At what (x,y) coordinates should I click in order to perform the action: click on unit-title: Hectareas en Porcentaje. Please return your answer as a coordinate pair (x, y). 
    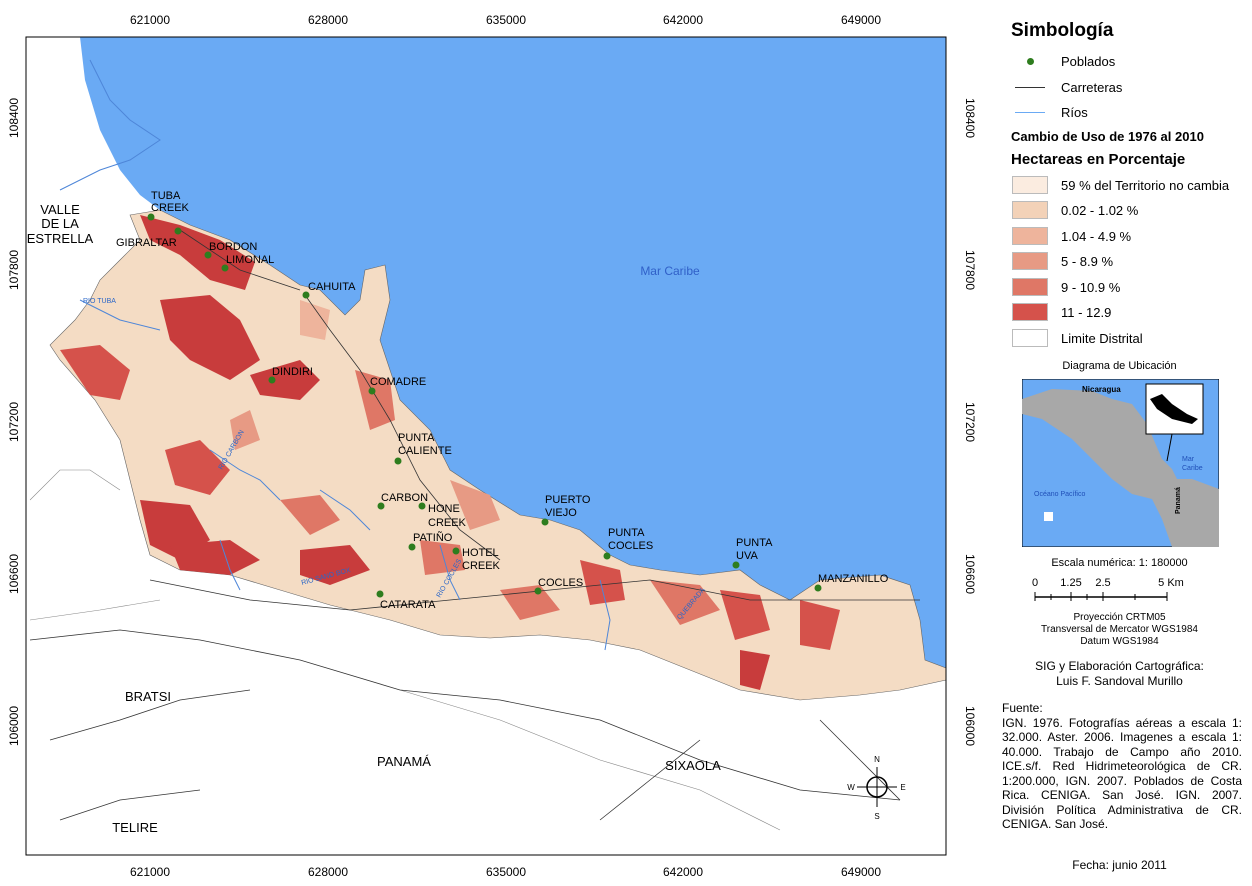
    Looking at the image, I should click on (1098, 159).